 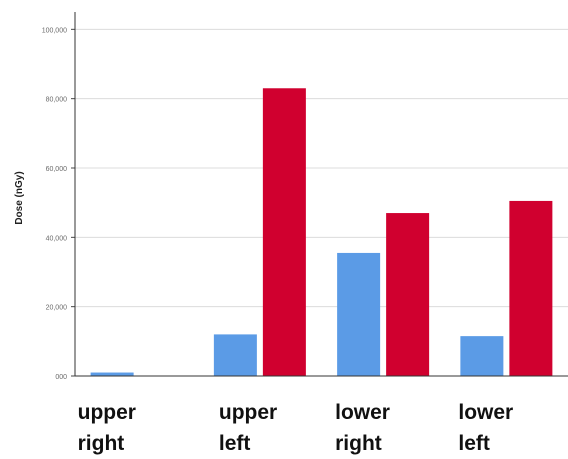 What do you see at coordinates (57, 100) in the screenshot?
I see `y-tick-label: 80,000` at bounding box center [57, 100].